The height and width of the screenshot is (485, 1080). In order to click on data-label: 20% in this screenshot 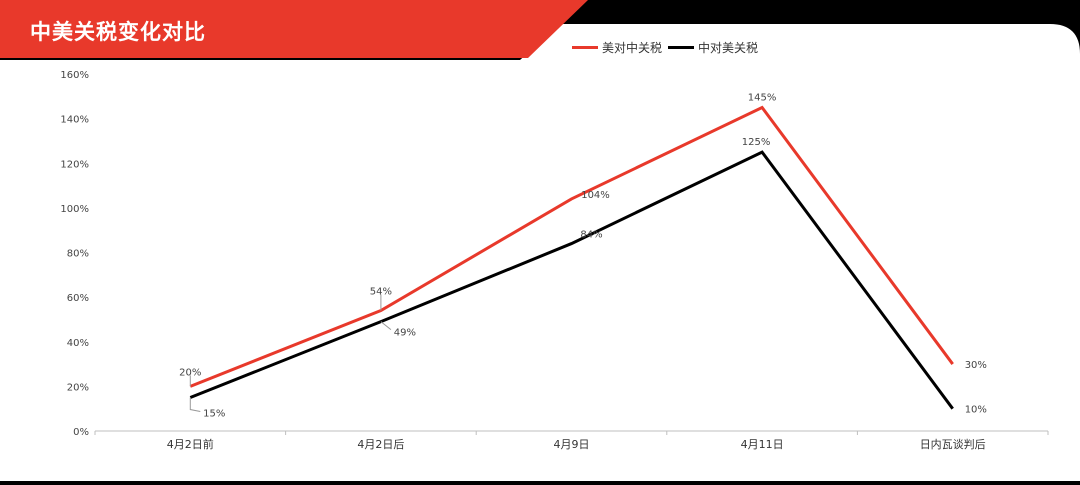, I will do `click(190, 372)`.